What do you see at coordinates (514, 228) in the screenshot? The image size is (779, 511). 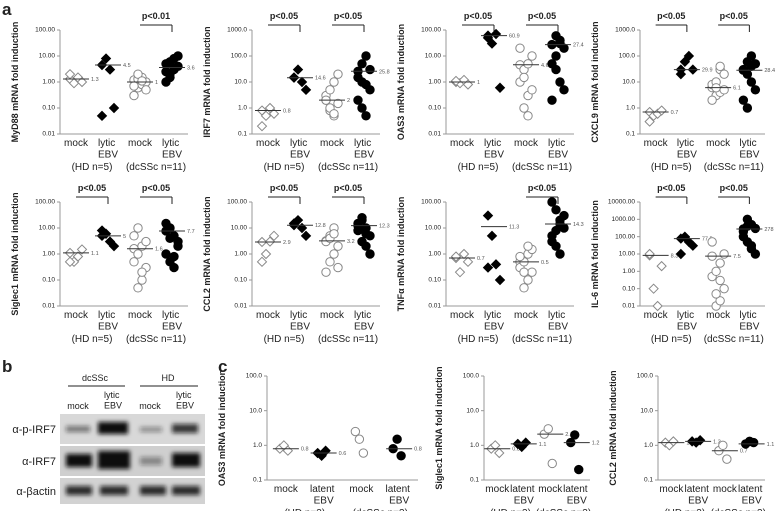 I see `mean-label: 11.3` at bounding box center [514, 228].